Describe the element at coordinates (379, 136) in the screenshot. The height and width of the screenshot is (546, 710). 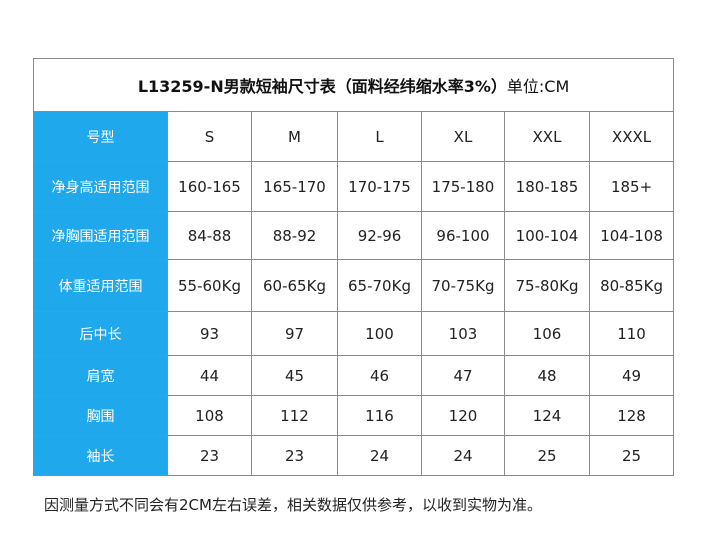
I see `size-header-l: L` at that location.